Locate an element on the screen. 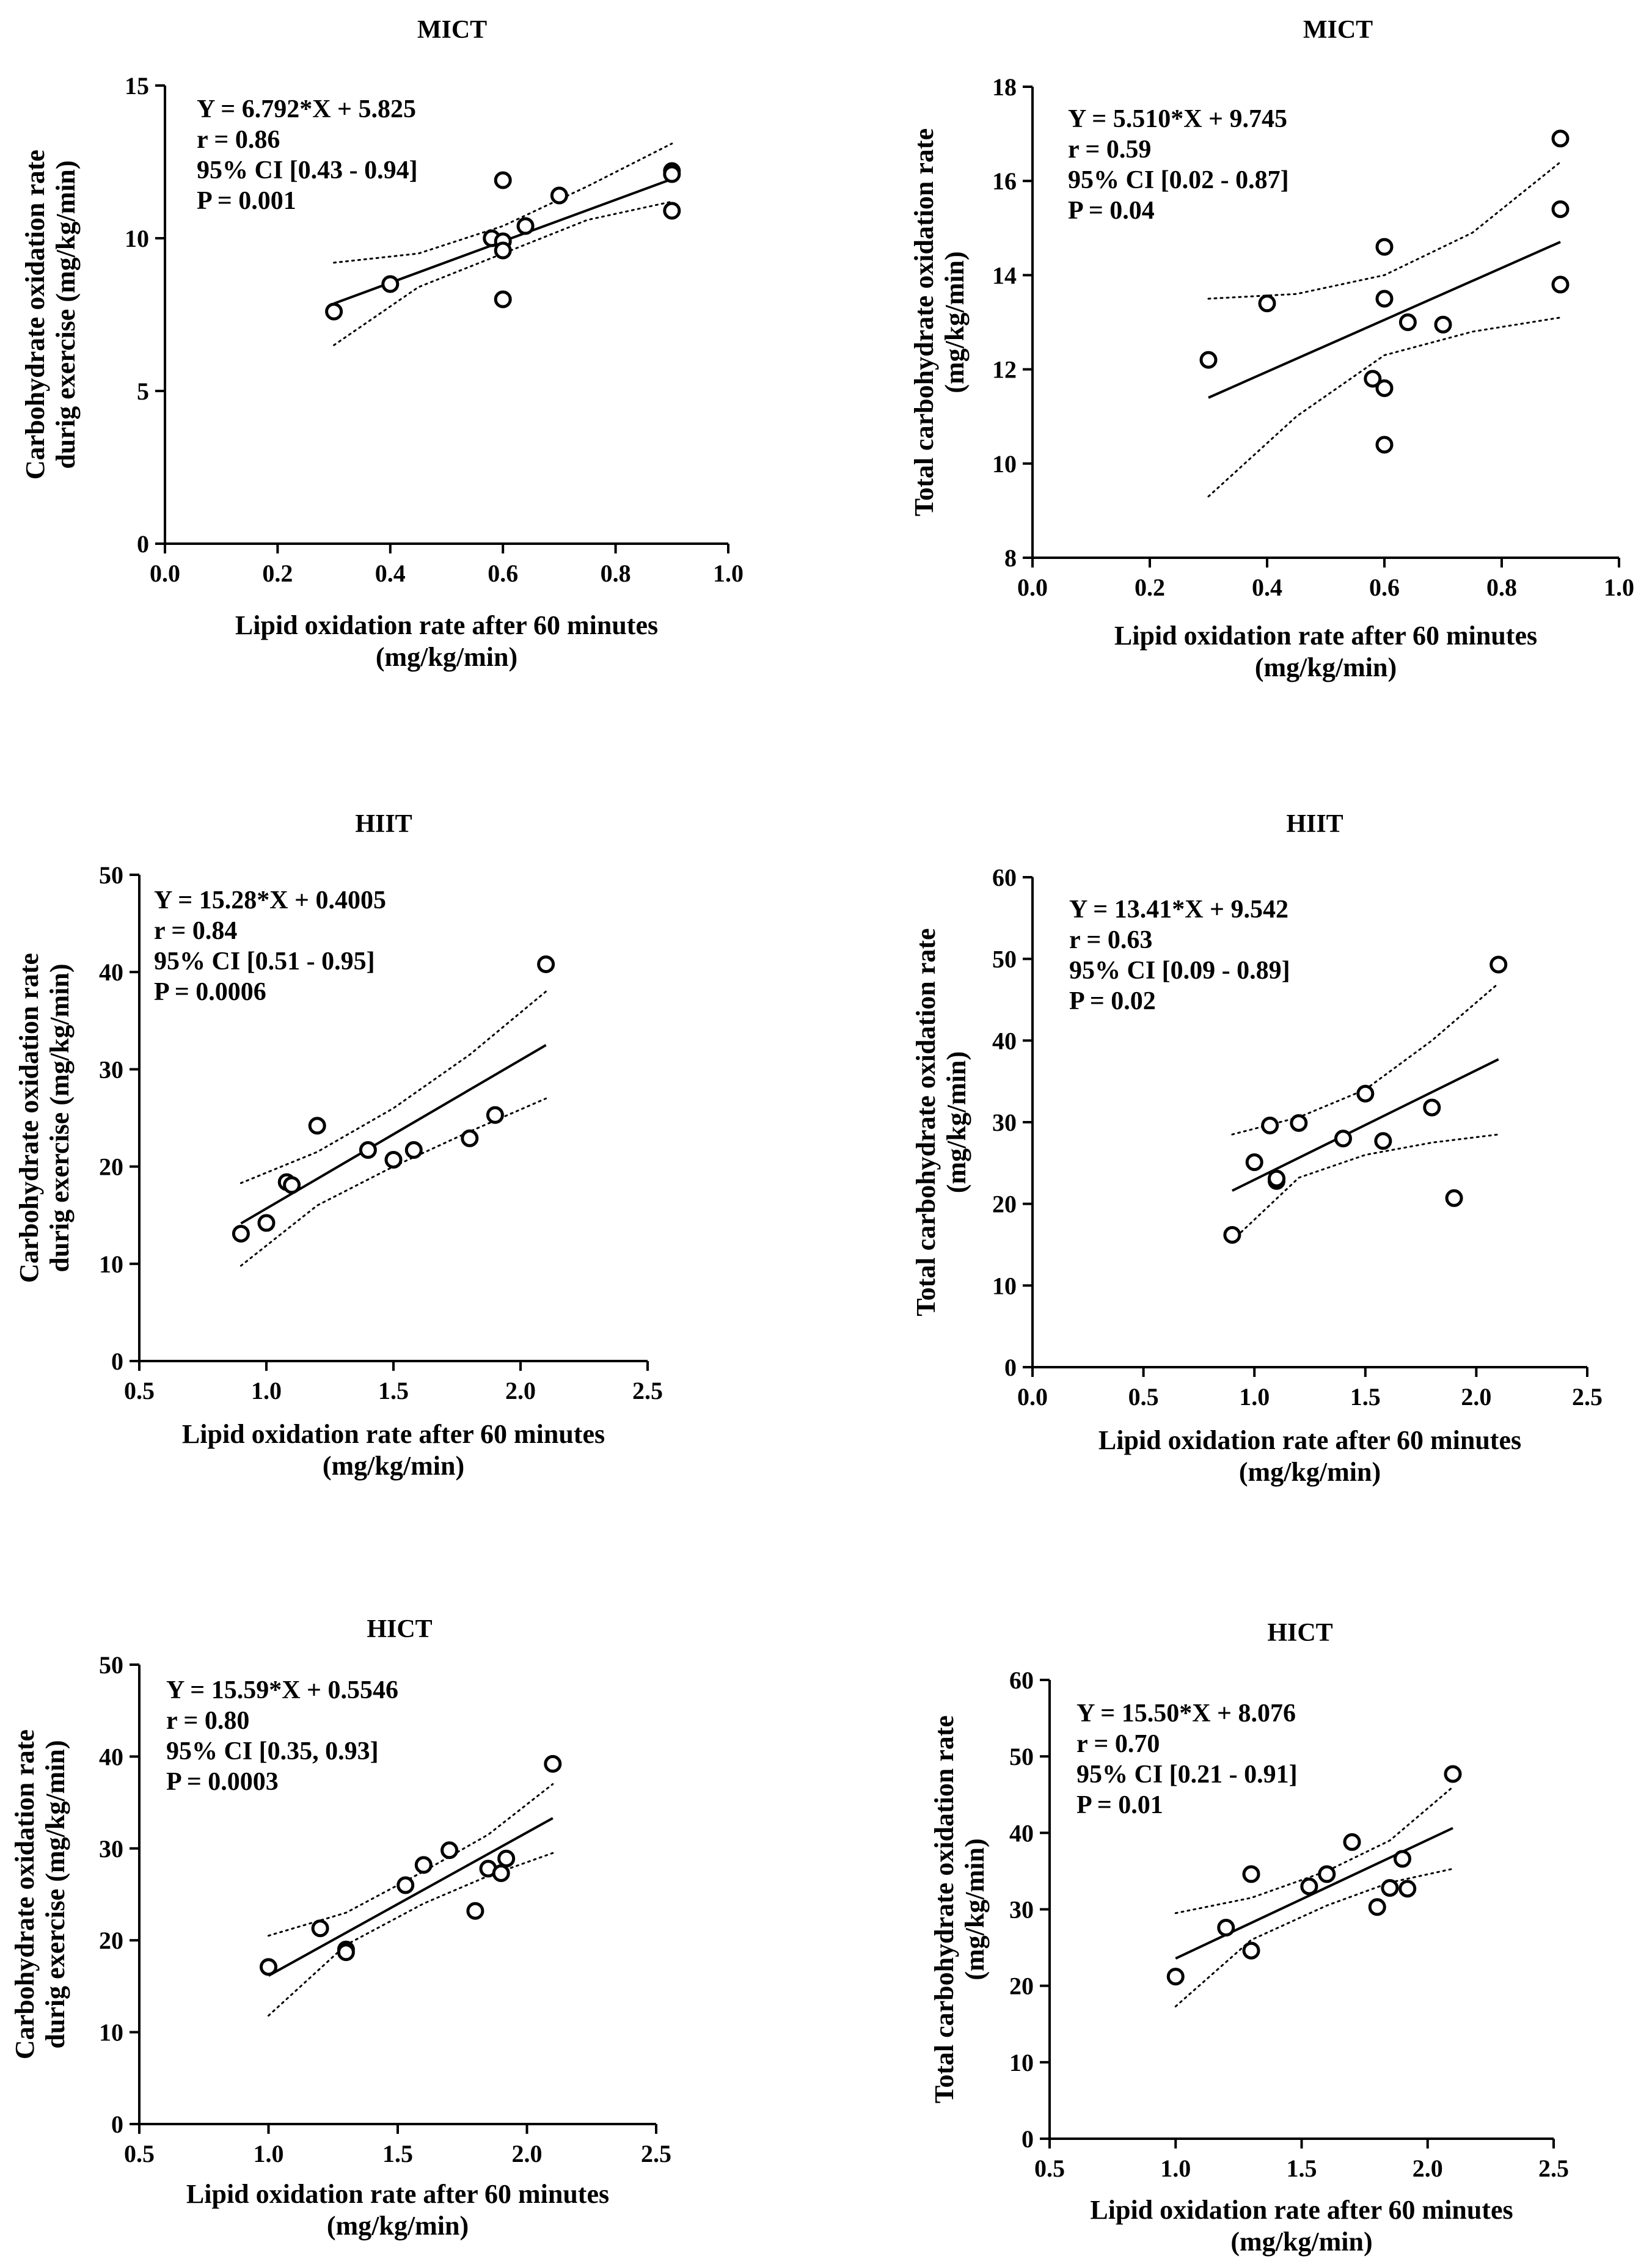 This screenshot has width=1652, height=2267. stat-annotation-line: P = 0.04 is located at coordinates (1111, 211).